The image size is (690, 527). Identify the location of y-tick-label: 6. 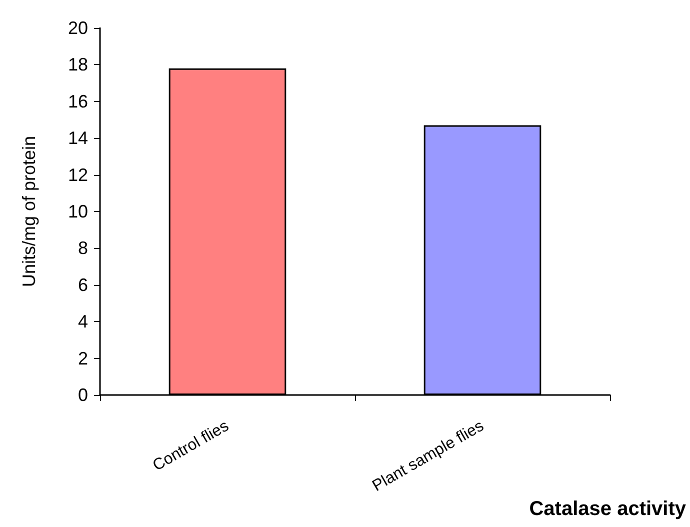
(83, 284).